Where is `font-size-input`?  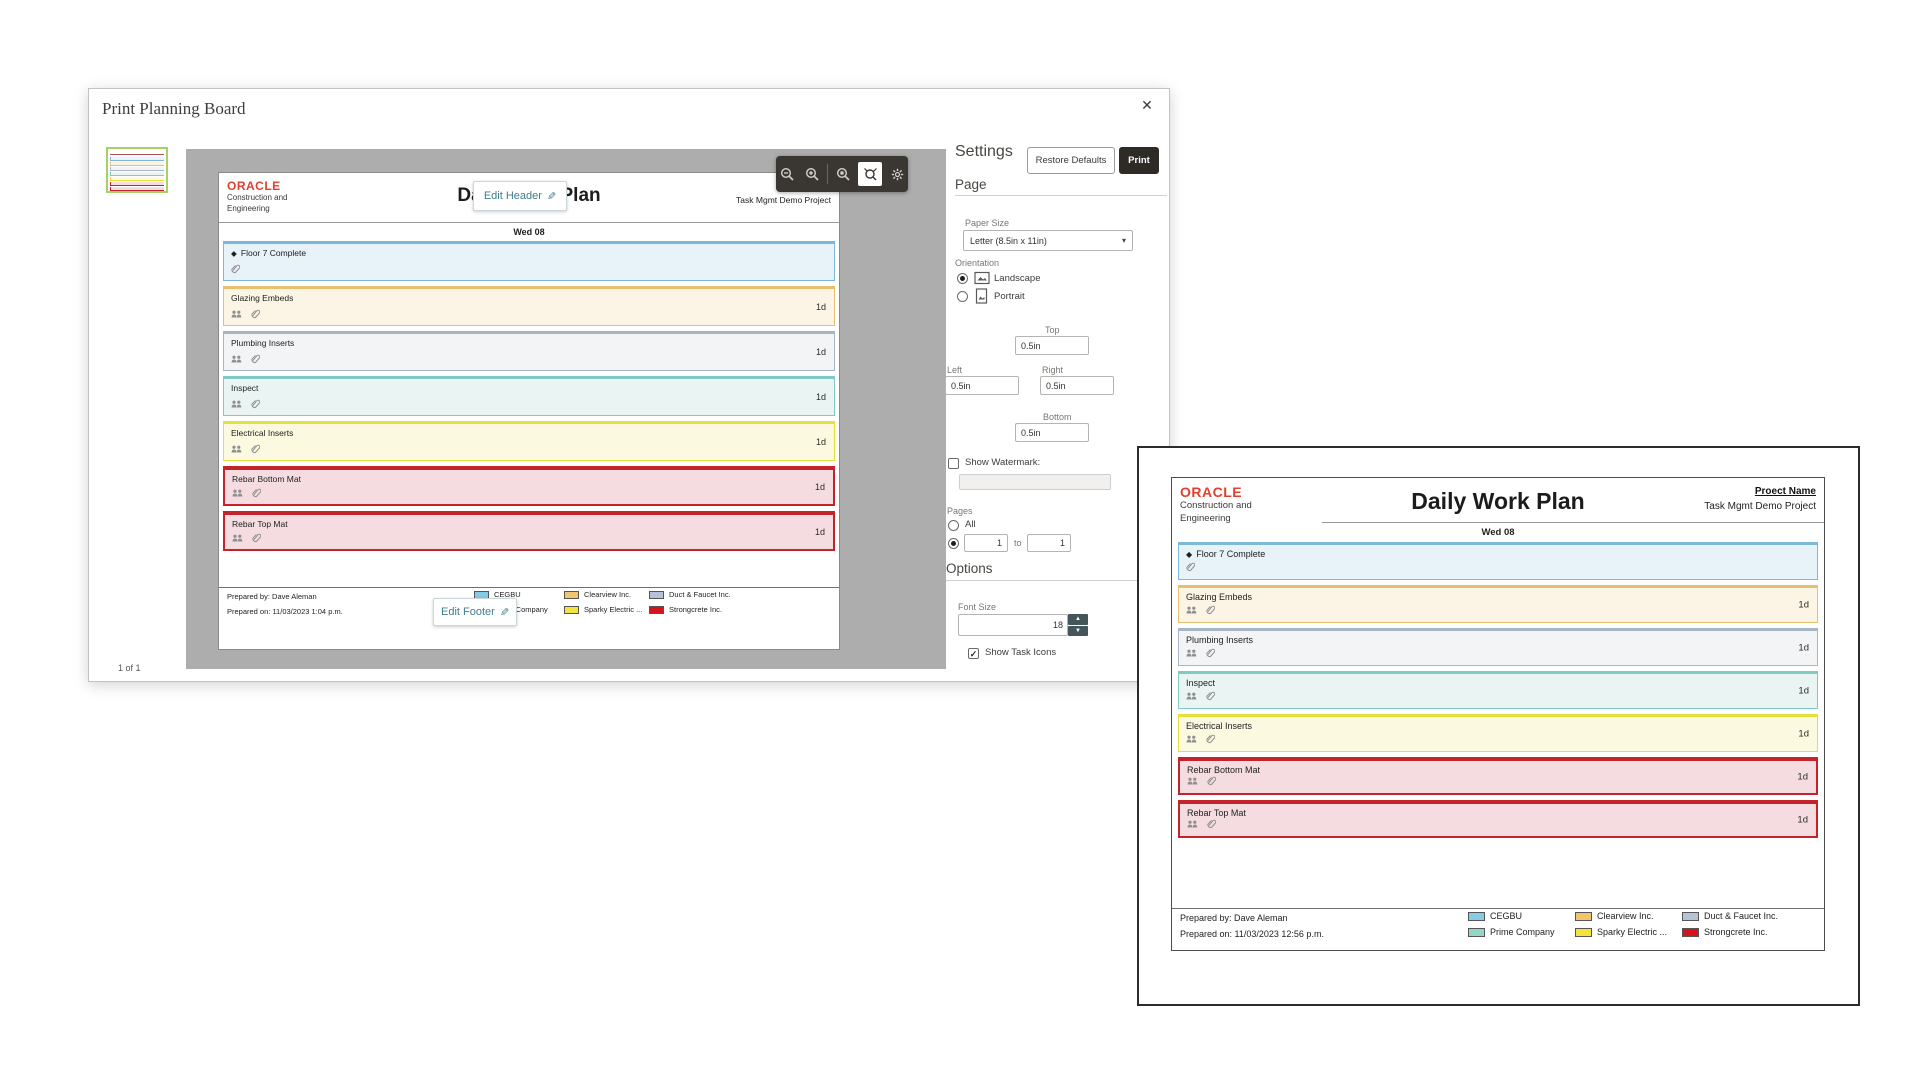 font-size-input is located at coordinates (1013, 625).